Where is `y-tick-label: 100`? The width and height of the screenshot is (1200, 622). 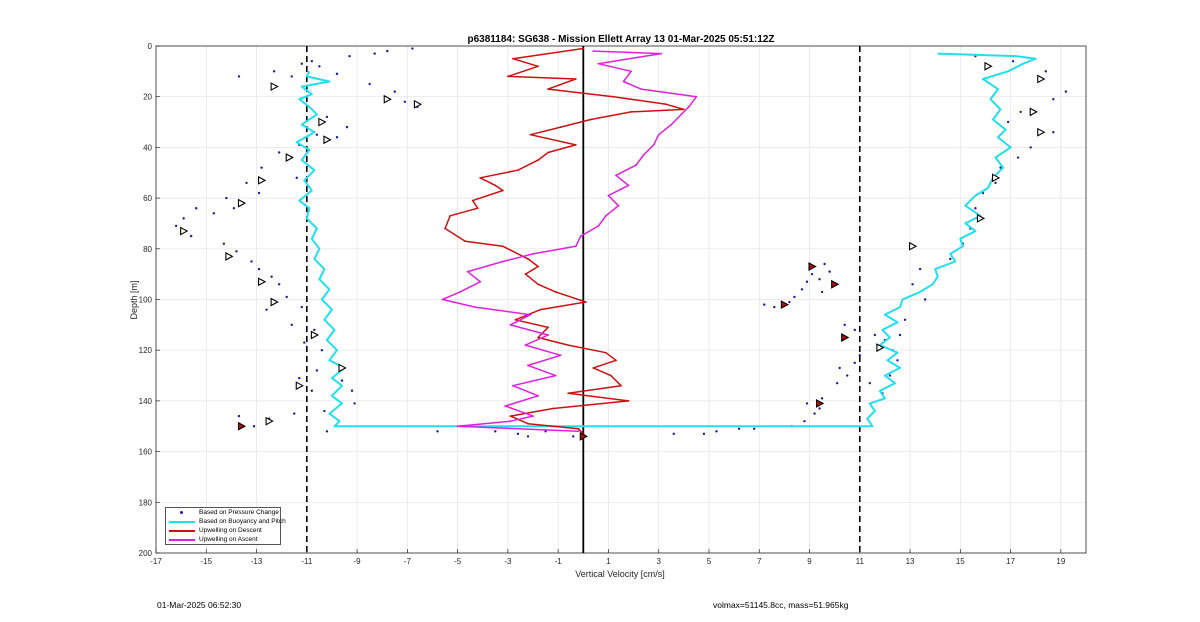
y-tick-label: 100 is located at coordinates (146, 300).